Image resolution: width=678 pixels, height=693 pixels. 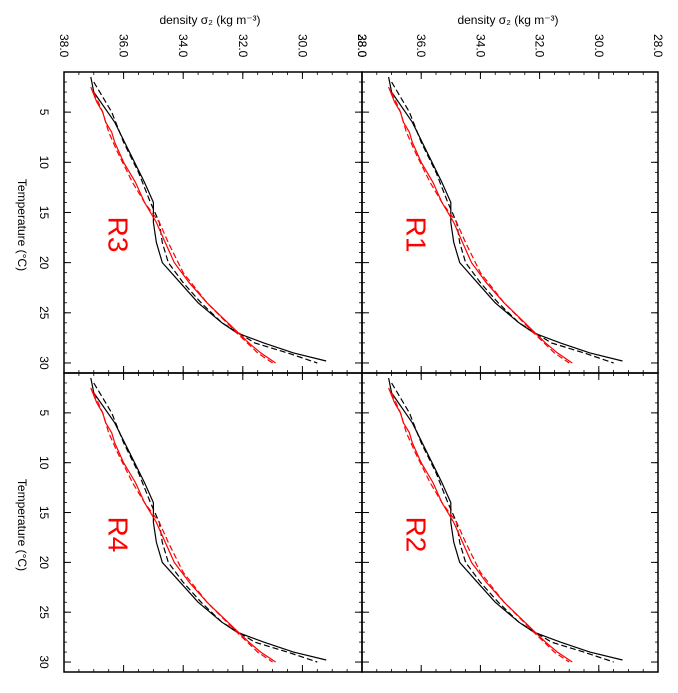 What do you see at coordinates (209, 20) in the screenshot?
I see `density-axis-title-left: density σ₂ (kg m⁻³)` at bounding box center [209, 20].